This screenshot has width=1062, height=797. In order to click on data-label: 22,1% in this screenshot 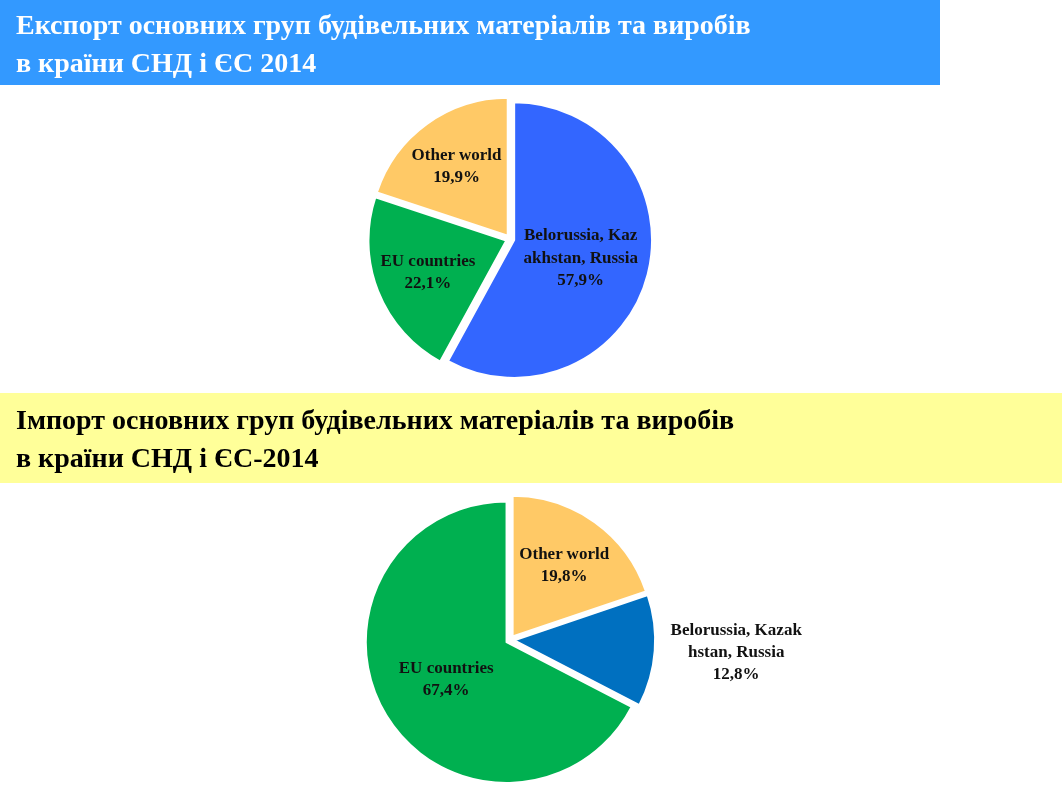, I will do `click(428, 282)`.